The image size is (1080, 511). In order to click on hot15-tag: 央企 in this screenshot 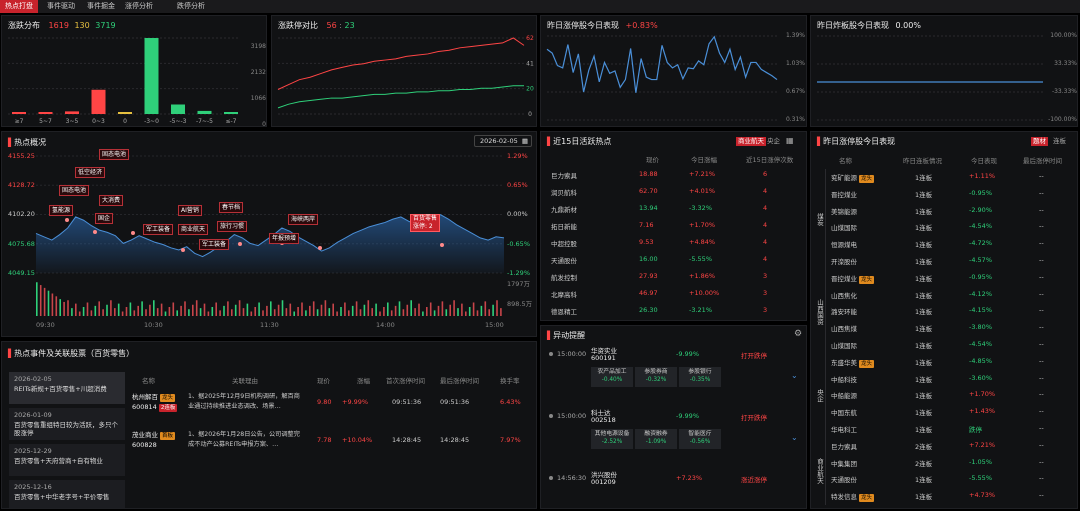, I will do `click(773, 141)`.